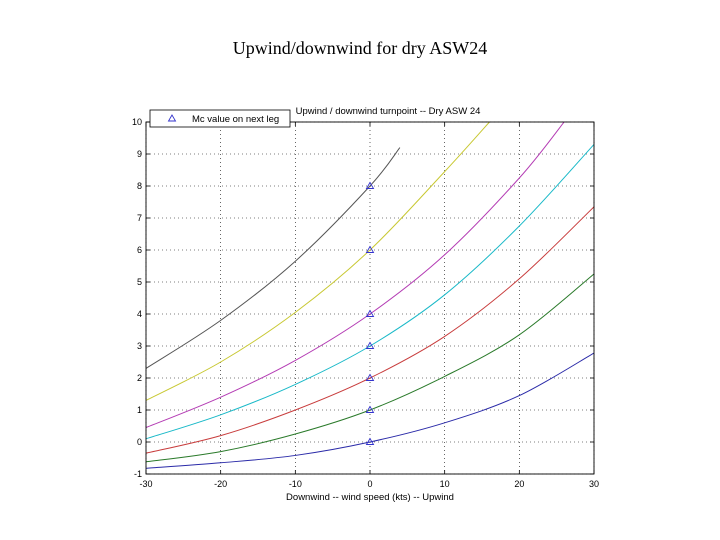 Image resolution: width=720 pixels, height=540 pixels. I want to click on legend-label: Mc value on next leg, so click(235, 119).